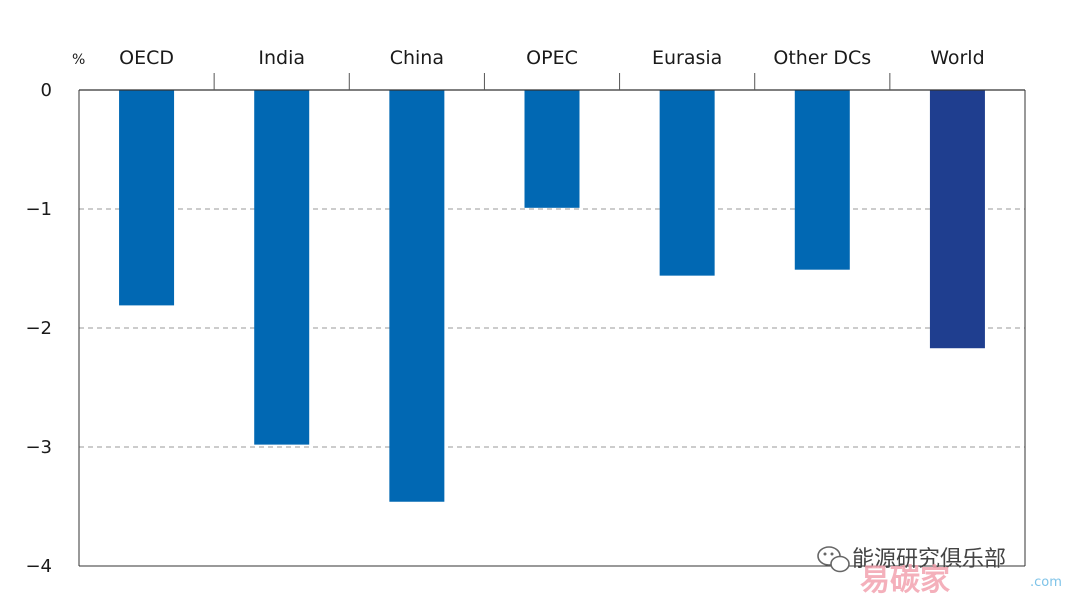 The height and width of the screenshot is (605, 1080). I want to click on y-tick-labels: 0 −1 −2 −3 −4, so click(38, 328).